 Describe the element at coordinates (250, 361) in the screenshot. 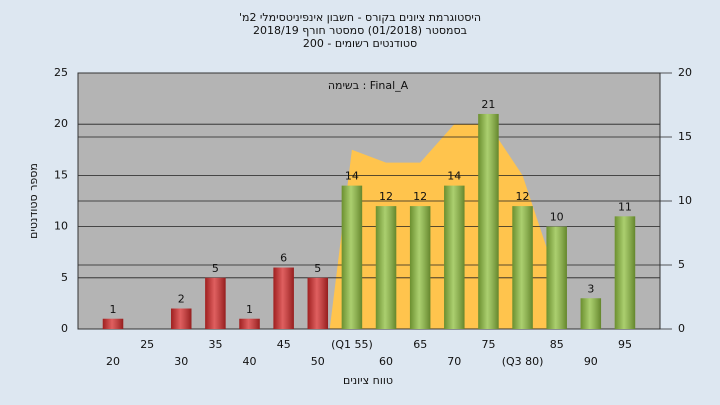

I see `x-tick-label: 40` at that location.